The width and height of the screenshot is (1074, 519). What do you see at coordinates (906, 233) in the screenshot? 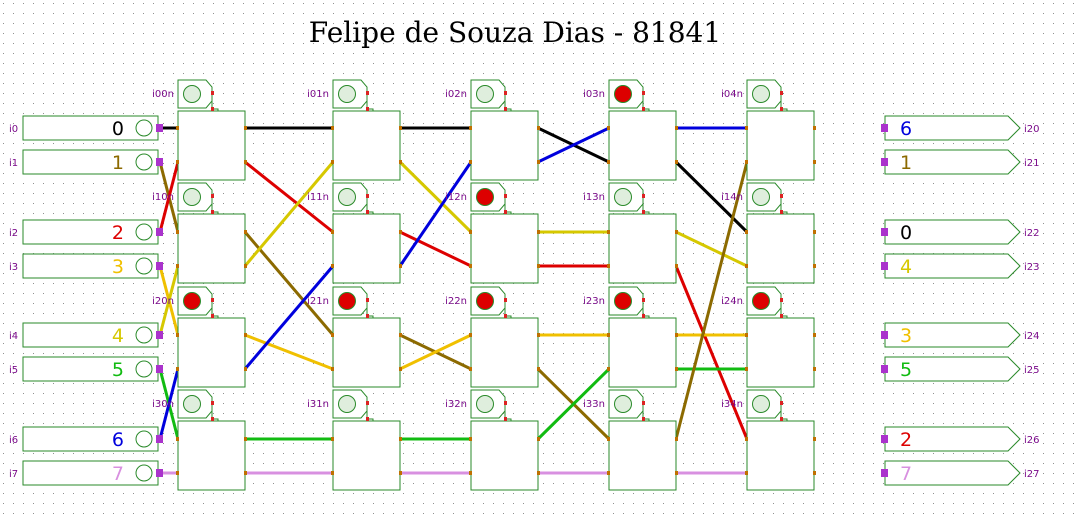
I see `output-value: 0` at bounding box center [906, 233].